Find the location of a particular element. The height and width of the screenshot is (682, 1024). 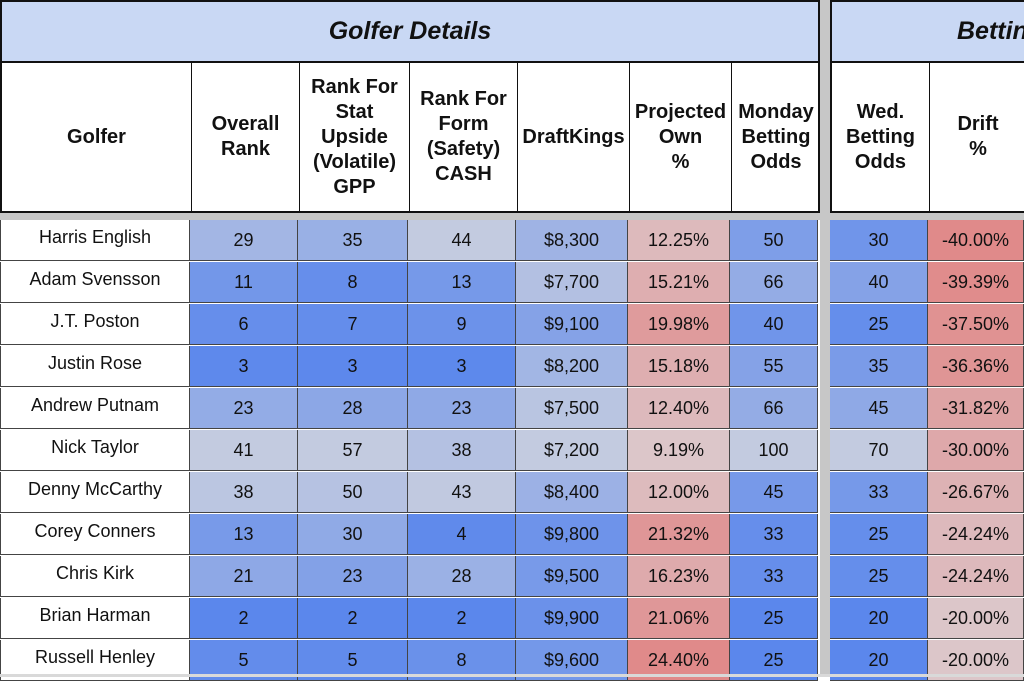

cell-dk: $8,200 is located at coordinates (572, 366).